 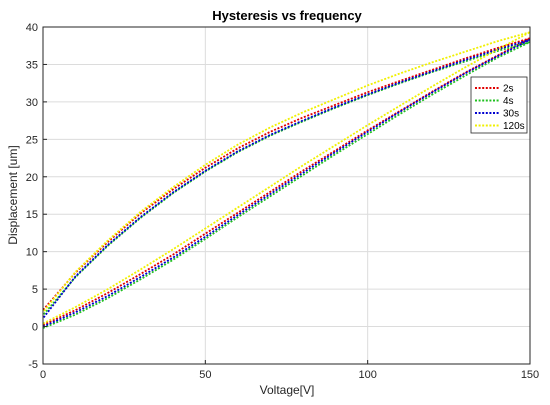 What do you see at coordinates (43, 375) in the screenshot?
I see `x-tick-label: 0` at bounding box center [43, 375].